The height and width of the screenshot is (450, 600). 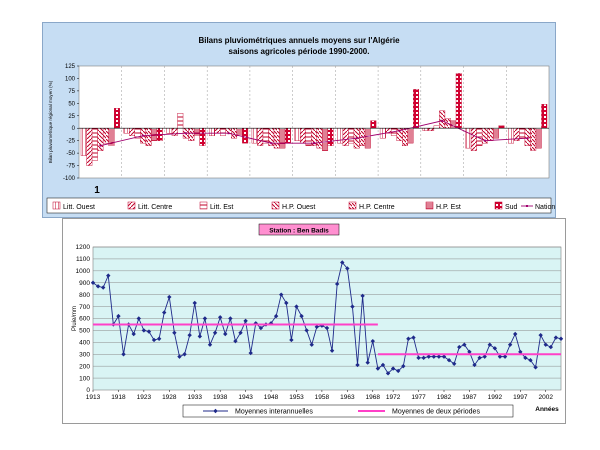 I want to click on x-tick-label: 1963, so click(x=347, y=397).